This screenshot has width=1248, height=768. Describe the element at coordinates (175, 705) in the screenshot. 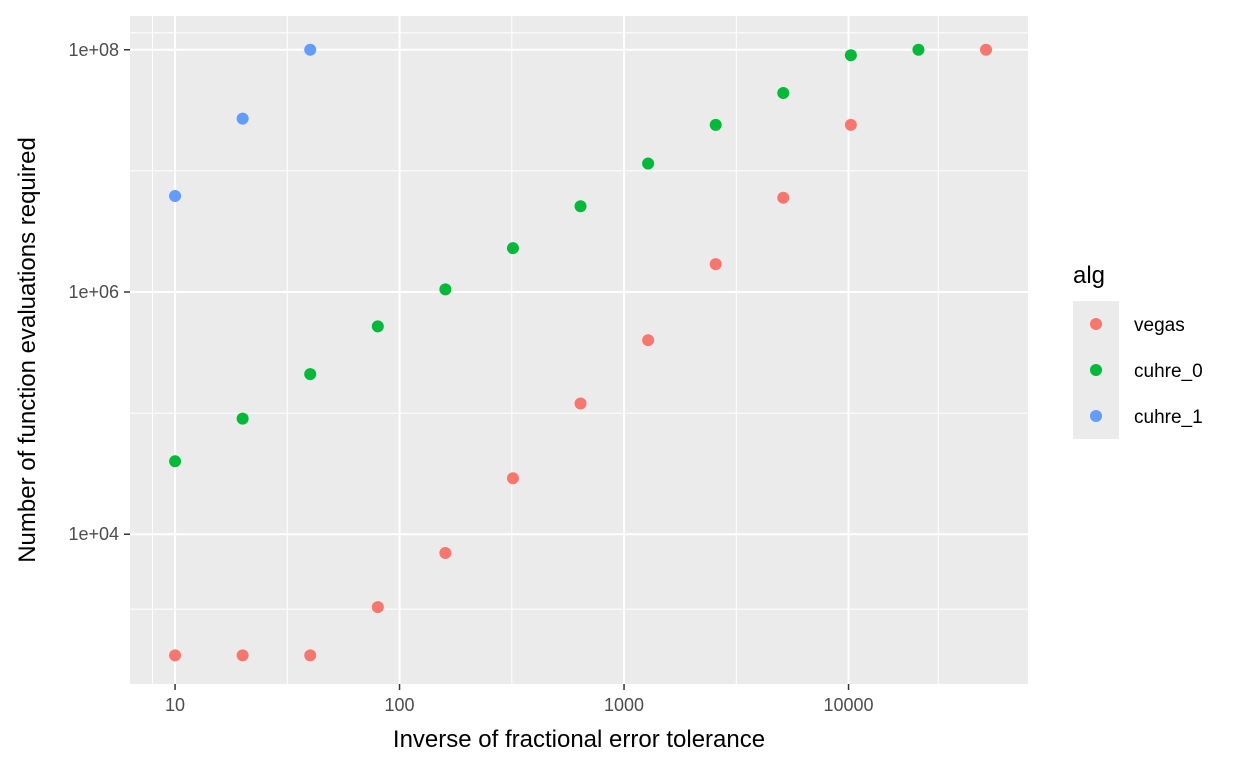

I see `x-axis-tick-label: 10` at that location.